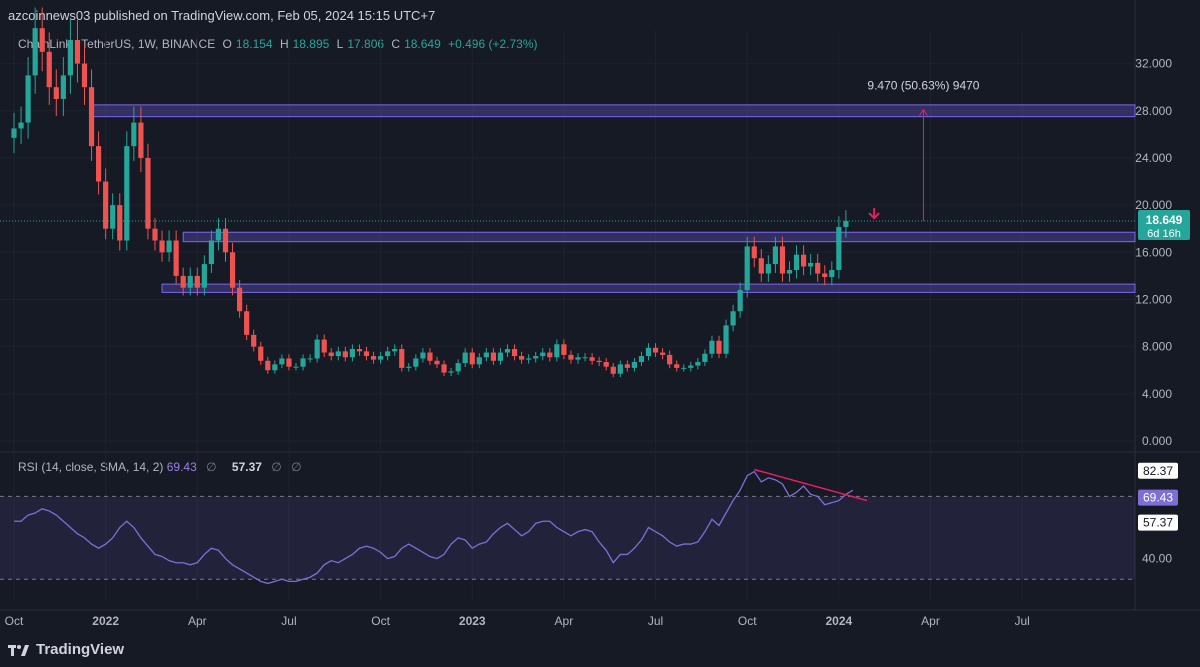 The width and height of the screenshot is (1200, 667). What do you see at coordinates (91, 467) in the screenshot?
I see `rsi-indicator-label: RSI (14, close, SMA, 14, 2)` at bounding box center [91, 467].